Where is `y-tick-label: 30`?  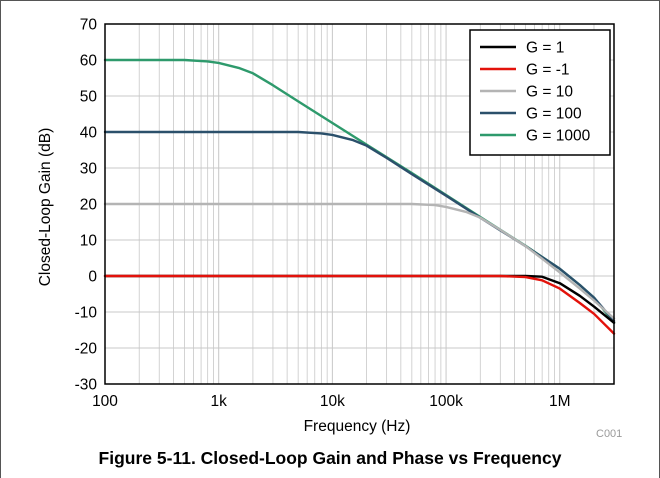
y-tick-label: 30 is located at coordinates (89, 169).